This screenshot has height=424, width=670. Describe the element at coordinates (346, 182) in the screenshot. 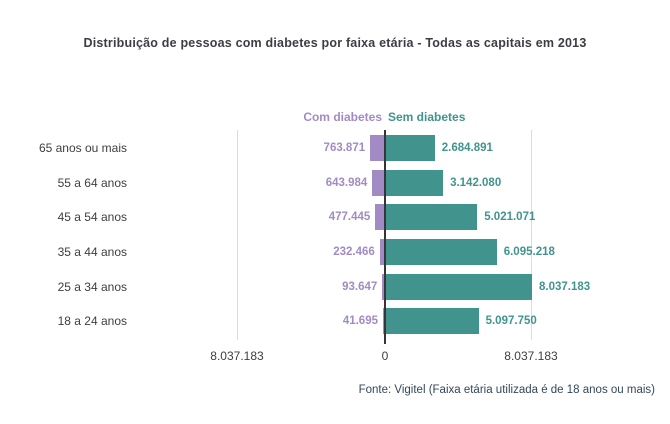

I see `value-label-com-diabetes: 643.984` at that location.